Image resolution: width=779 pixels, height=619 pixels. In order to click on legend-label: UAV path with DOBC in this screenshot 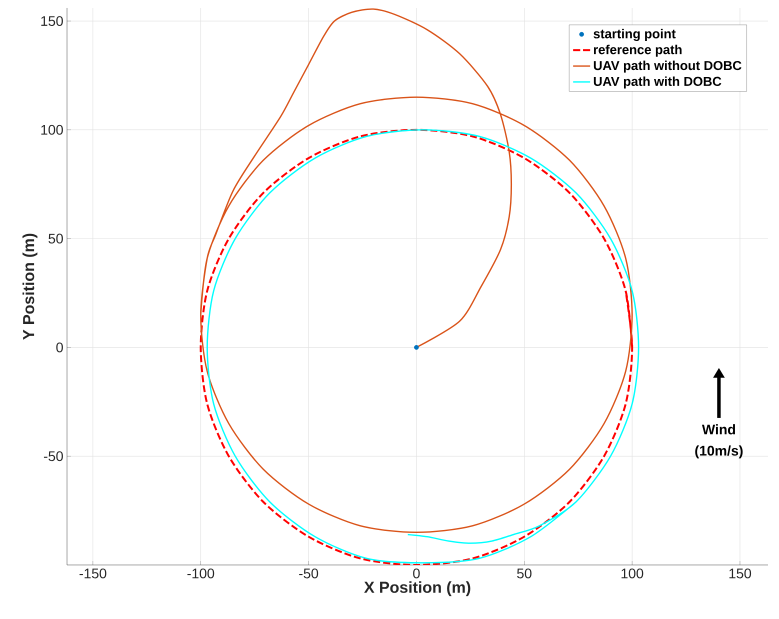, I will do `click(658, 82)`.